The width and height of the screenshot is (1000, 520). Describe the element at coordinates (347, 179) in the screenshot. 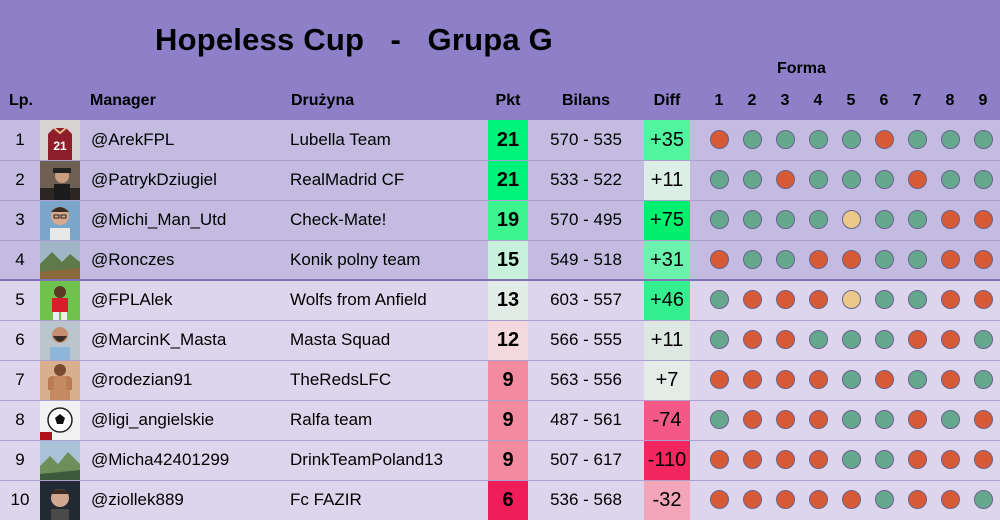

I see `team-name: RealMadrid CF` at that location.